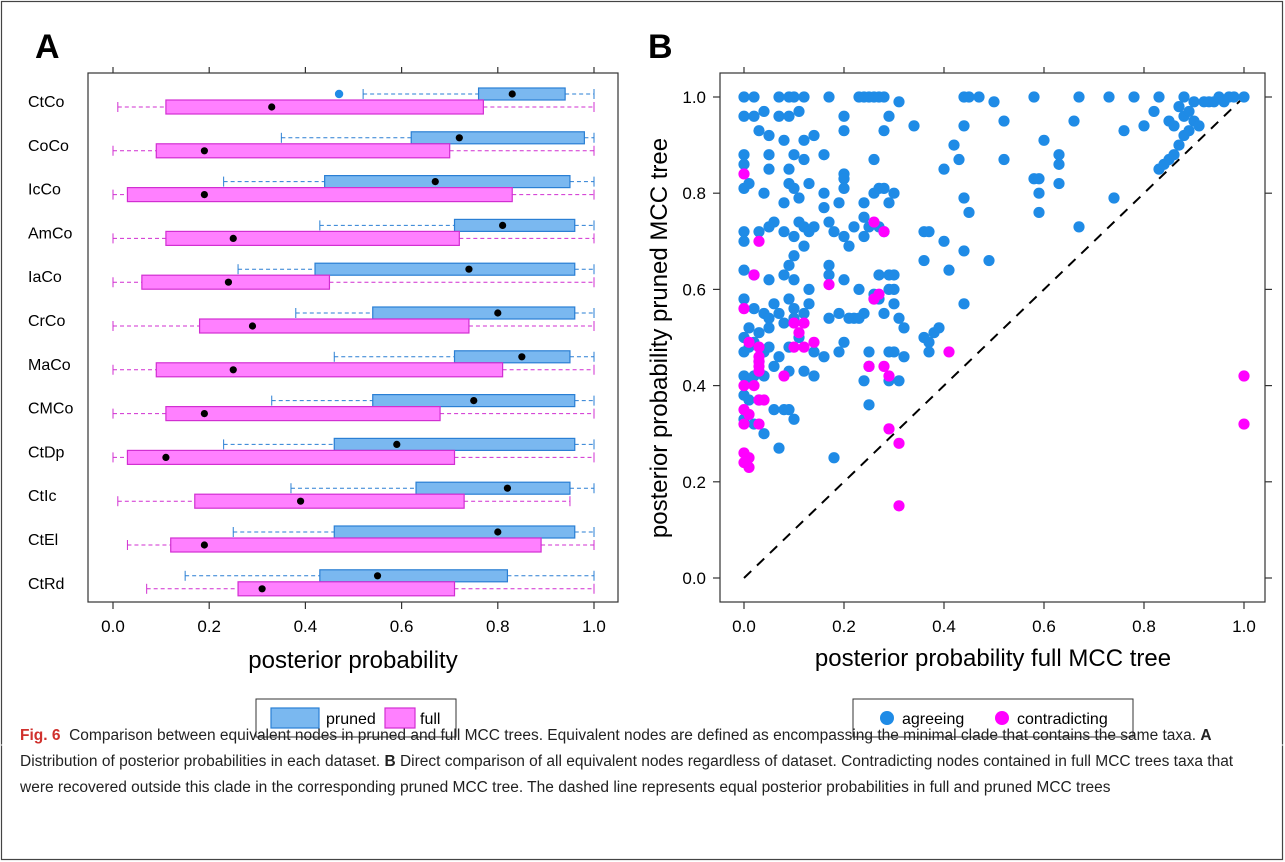 The height and width of the screenshot is (862, 1285). What do you see at coordinates (887, 718) in the screenshot?
I see `legend-marker-agreeing` at bounding box center [887, 718].